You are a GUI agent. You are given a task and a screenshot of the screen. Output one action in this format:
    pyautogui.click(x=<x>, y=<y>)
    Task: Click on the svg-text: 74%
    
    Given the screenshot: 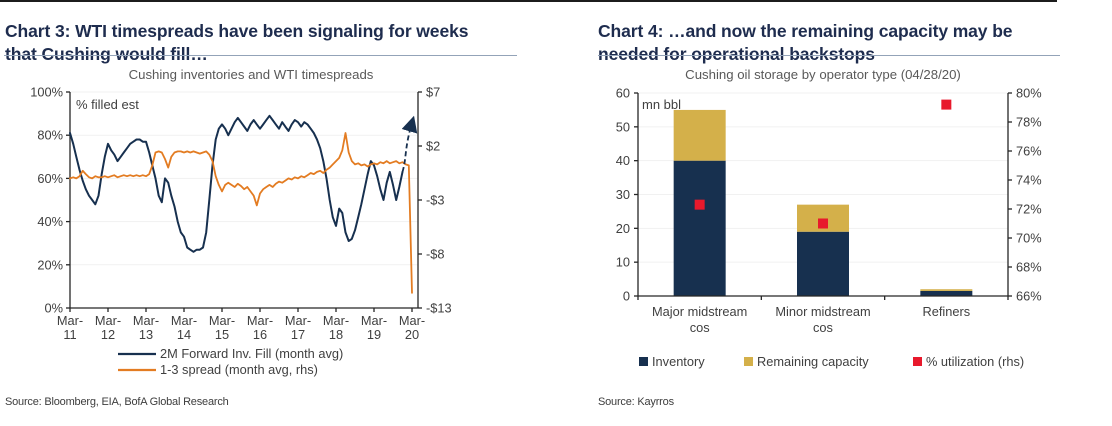 What is the action you would take?
    pyautogui.click(x=1029, y=180)
    